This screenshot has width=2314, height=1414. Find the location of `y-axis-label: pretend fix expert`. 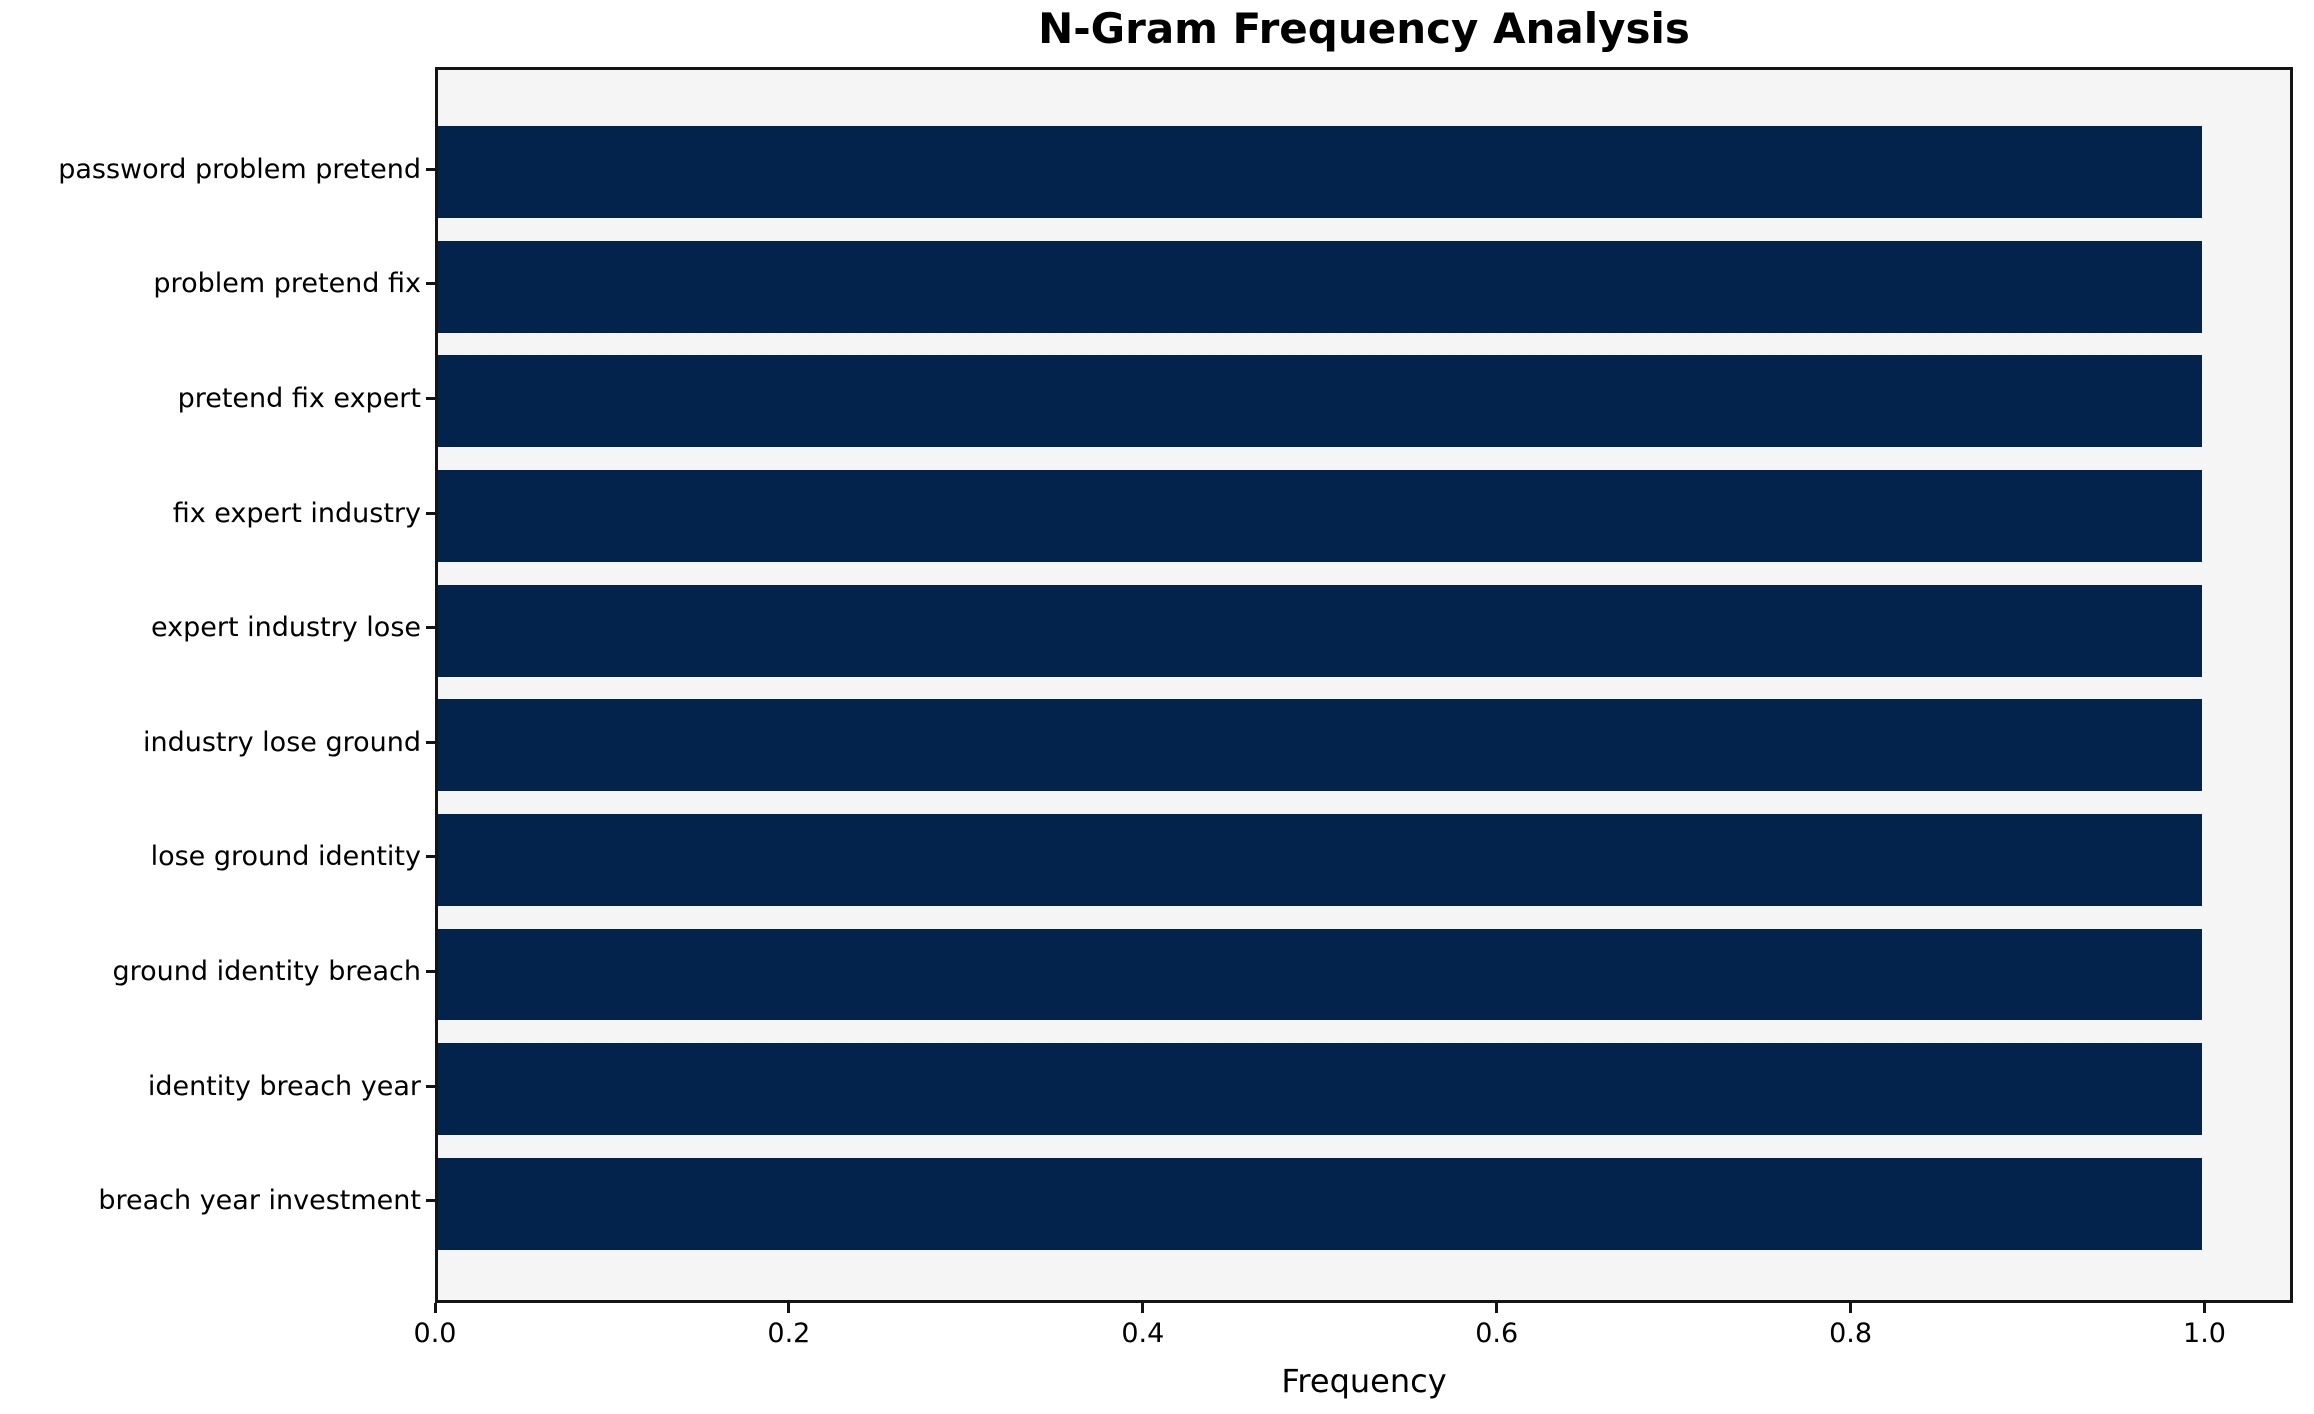

y-axis-label: pretend fix expert is located at coordinates (299, 398).